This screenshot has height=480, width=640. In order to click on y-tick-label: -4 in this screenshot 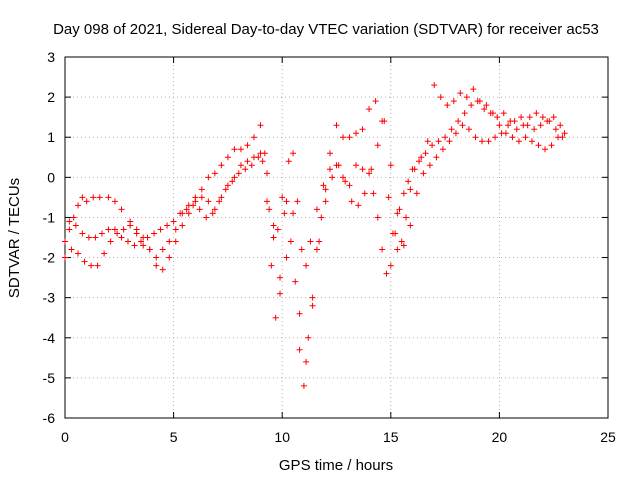, I will do `click(49, 338)`.